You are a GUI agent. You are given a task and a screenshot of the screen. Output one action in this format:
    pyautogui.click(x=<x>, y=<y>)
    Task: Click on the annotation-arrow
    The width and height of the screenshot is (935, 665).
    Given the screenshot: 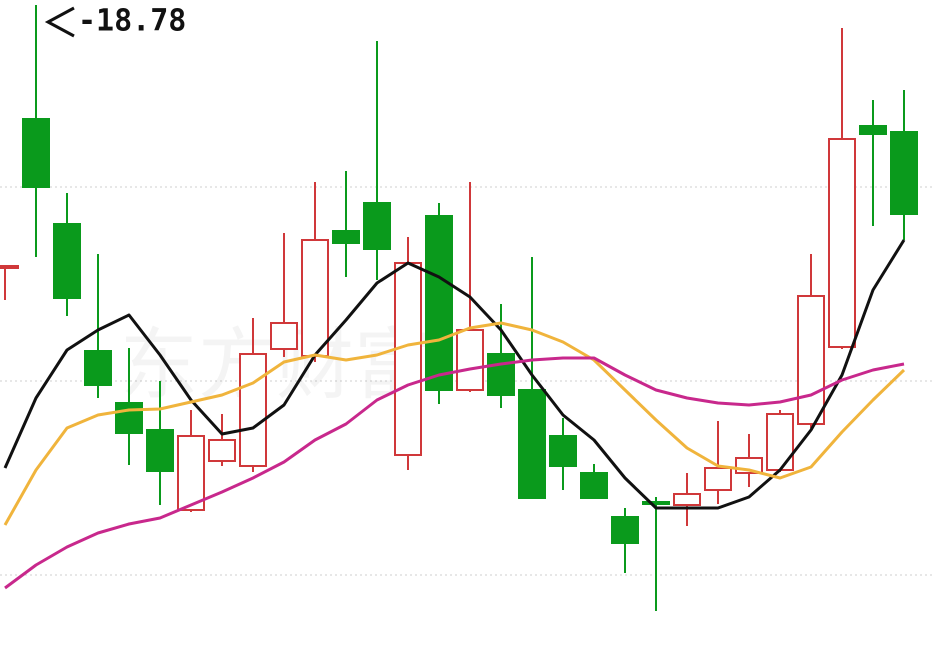 What is the action you would take?
    pyautogui.click(x=59, y=22)
    